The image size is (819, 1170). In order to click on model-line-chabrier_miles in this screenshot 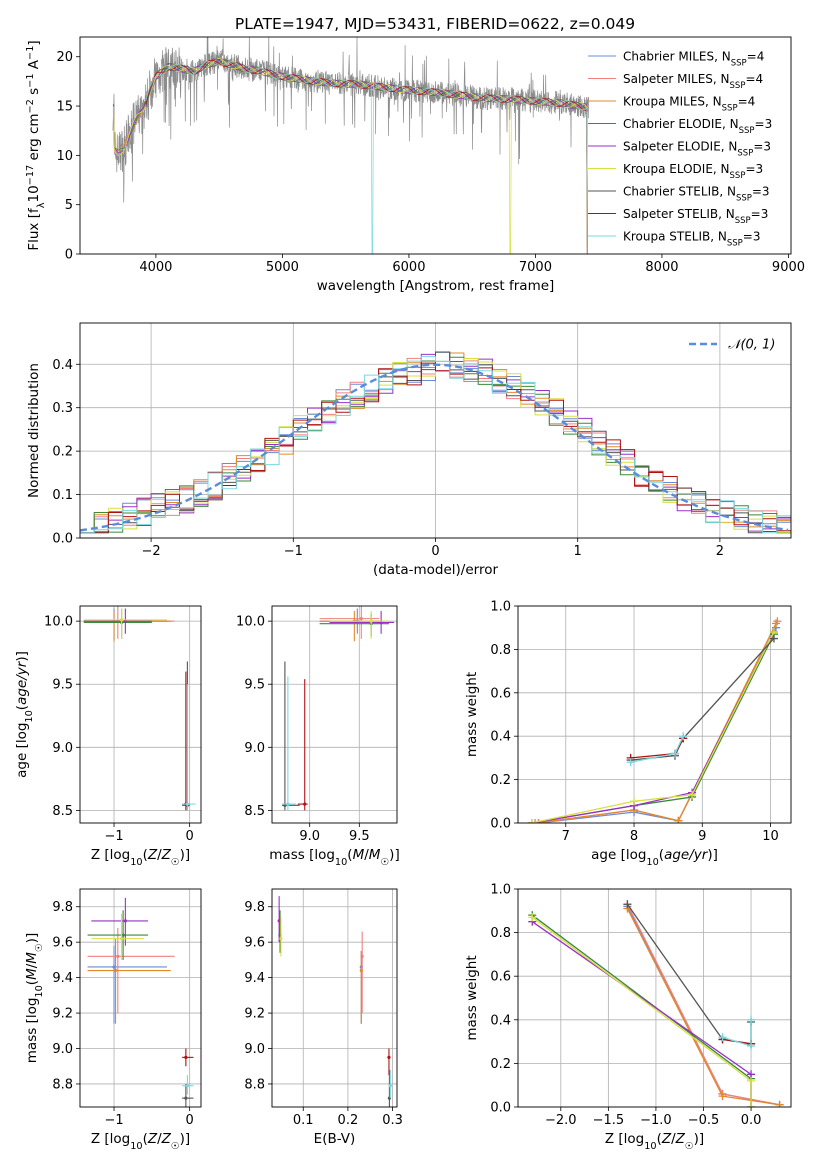, I will do `click(350, 156)`.